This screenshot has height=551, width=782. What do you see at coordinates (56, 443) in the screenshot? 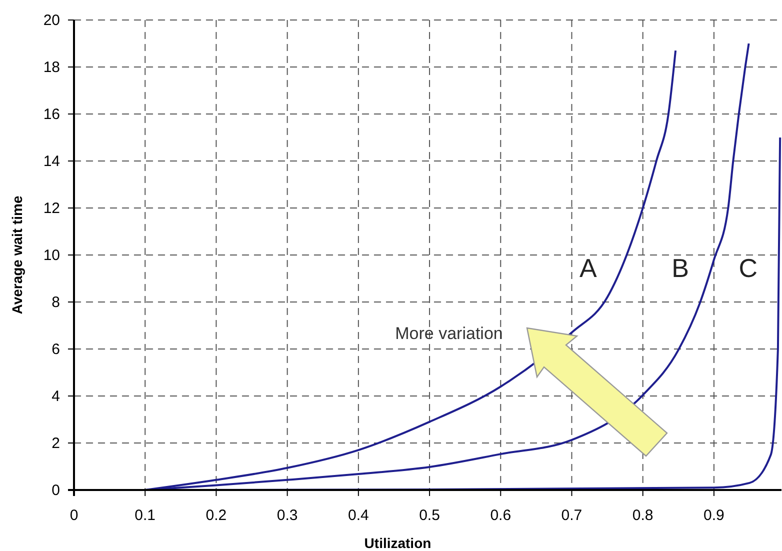
I see `y-tick-label: 2` at bounding box center [56, 443].